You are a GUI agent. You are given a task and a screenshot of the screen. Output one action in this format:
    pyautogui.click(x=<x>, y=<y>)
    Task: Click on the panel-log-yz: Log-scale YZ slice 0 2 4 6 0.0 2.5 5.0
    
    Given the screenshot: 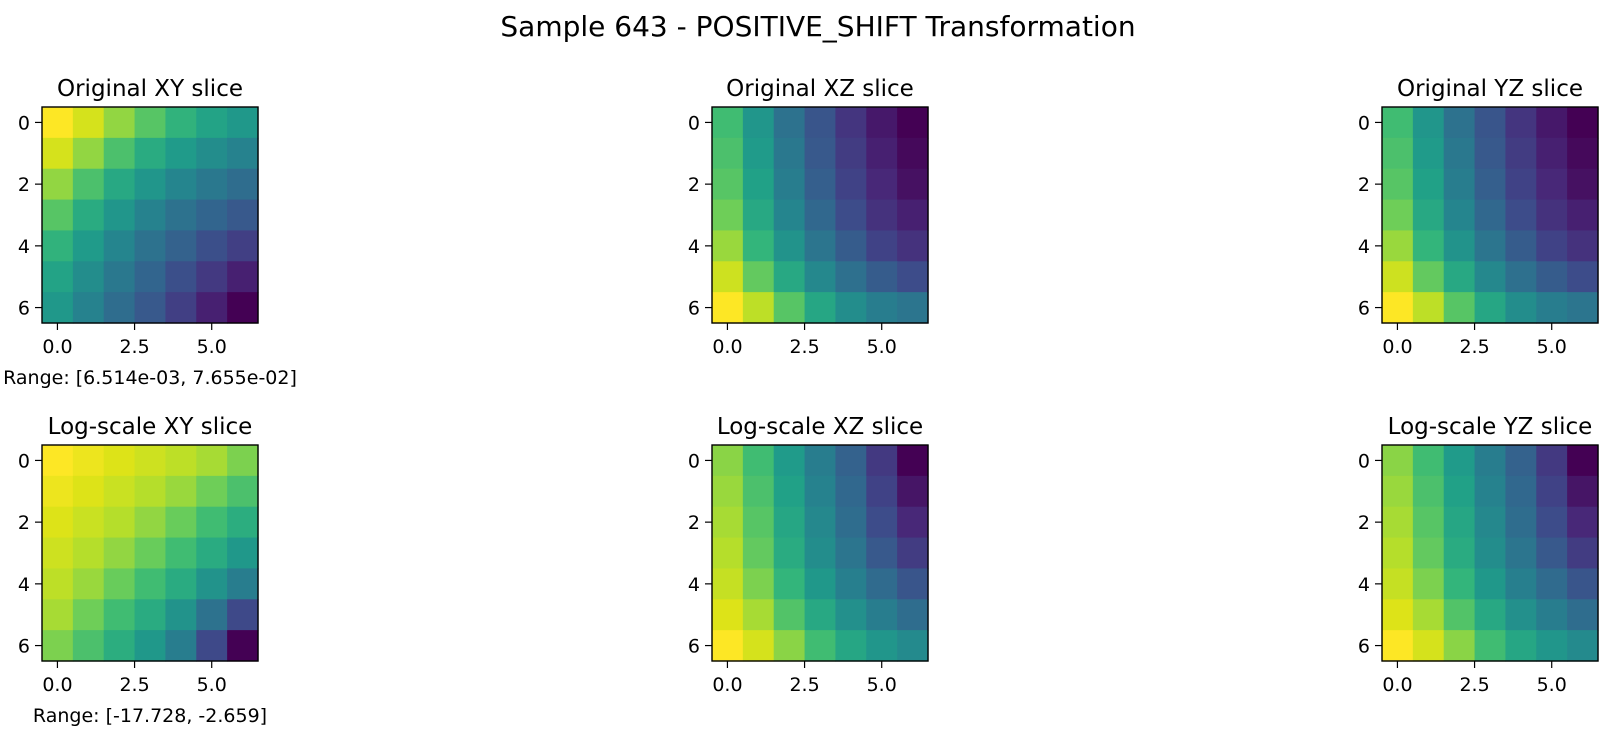 What is the action you would take?
    pyautogui.click(x=1478, y=555)
    